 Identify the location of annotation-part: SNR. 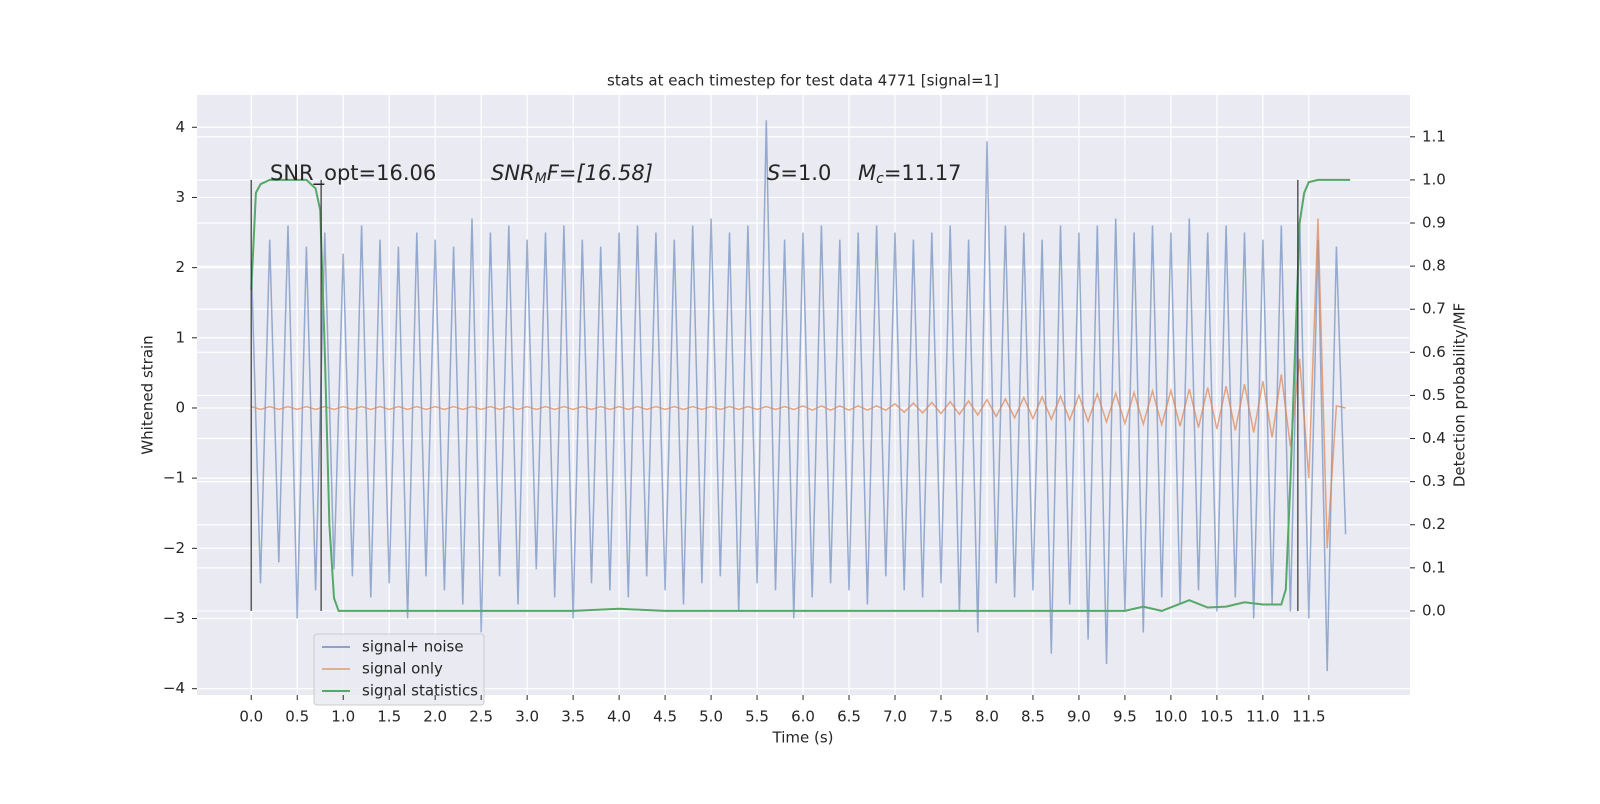
(513, 173).